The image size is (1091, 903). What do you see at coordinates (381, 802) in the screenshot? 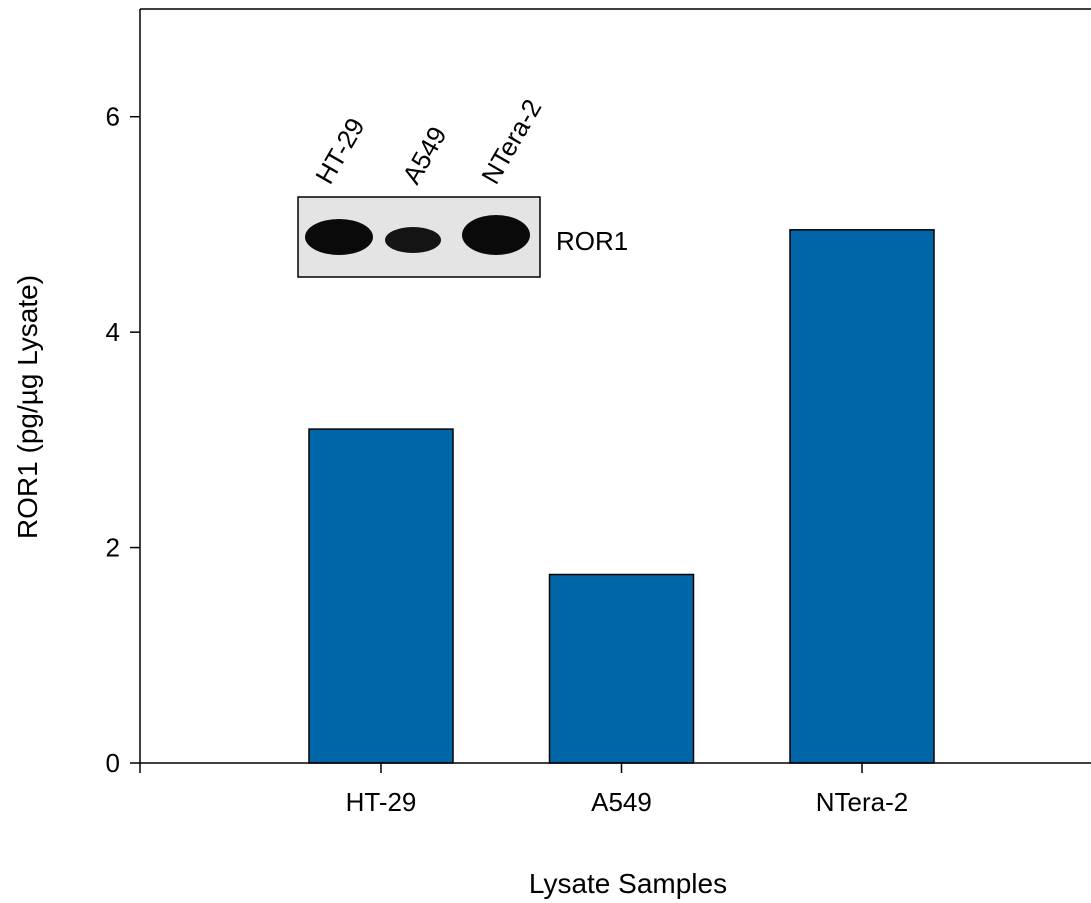
I see `x-tick-label: HT-29` at bounding box center [381, 802].